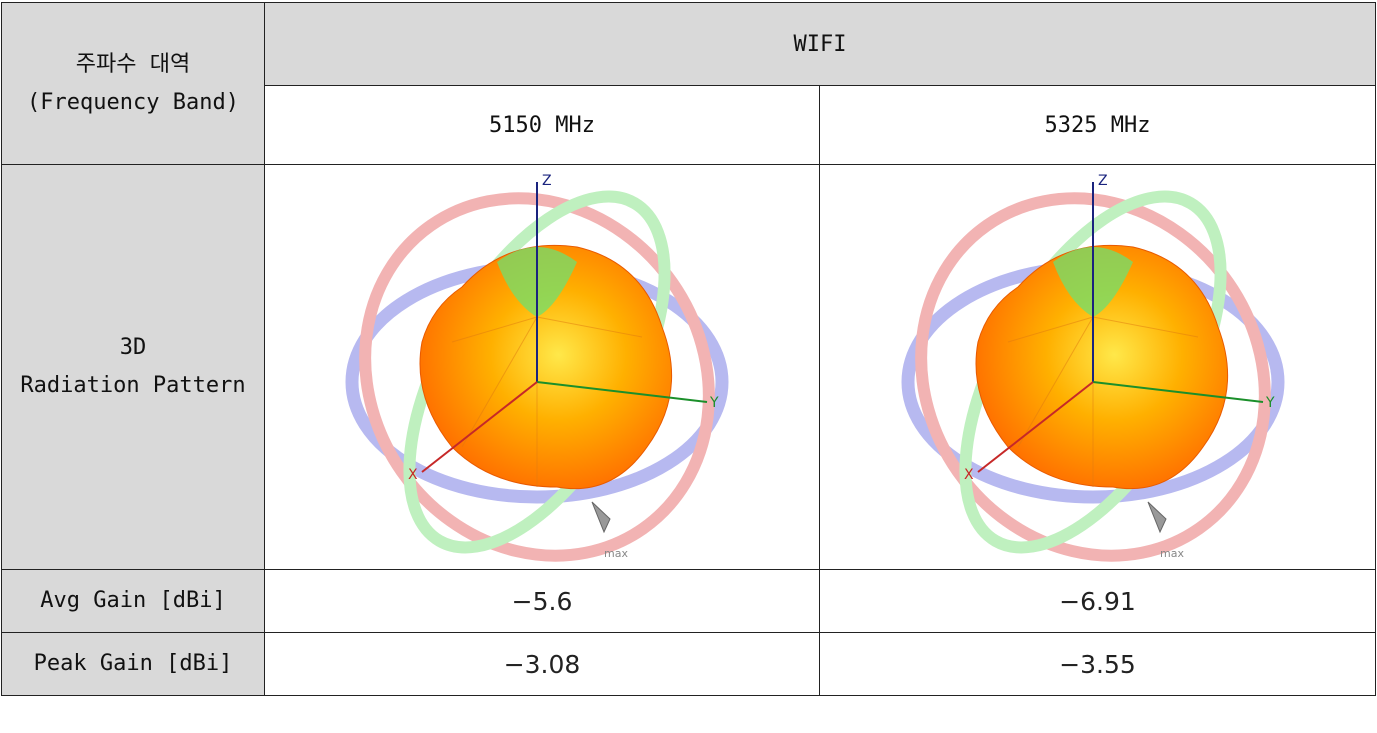  What do you see at coordinates (133, 367) in the screenshot?
I see `pattern-row-label: 3D Radiation Pattern` at bounding box center [133, 367].